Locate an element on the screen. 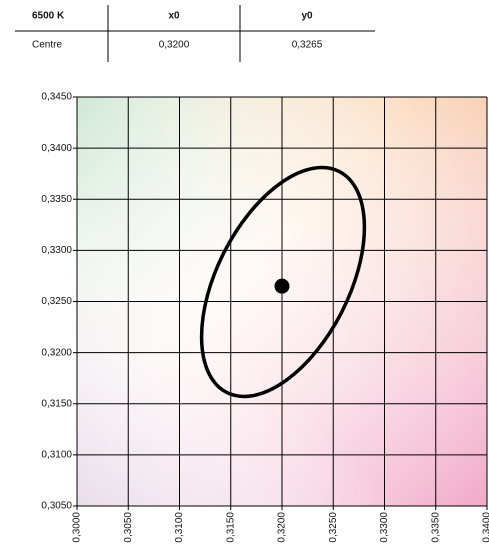 The width and height of the screenshot is (489, 560). y-tick-label: 0,3250 is located at coordinates (56, 301).